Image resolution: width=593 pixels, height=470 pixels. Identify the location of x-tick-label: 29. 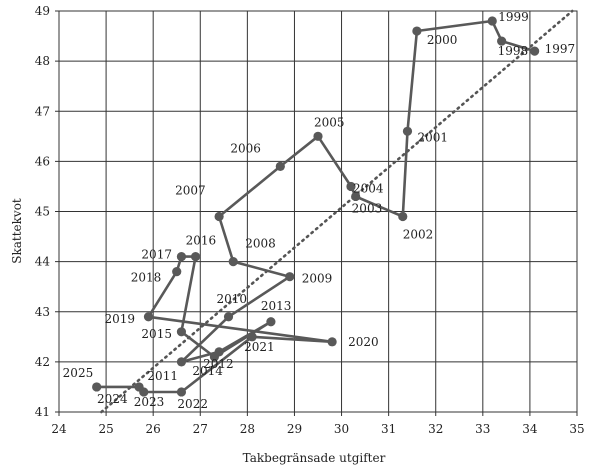
(294, 429).